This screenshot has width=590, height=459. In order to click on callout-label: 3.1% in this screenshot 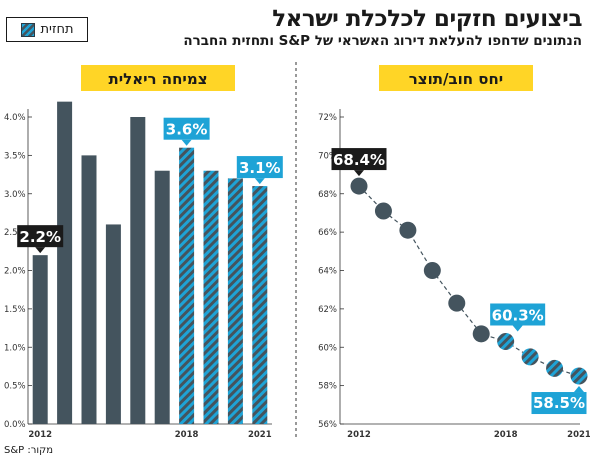, I will do `click(260, 168)`.